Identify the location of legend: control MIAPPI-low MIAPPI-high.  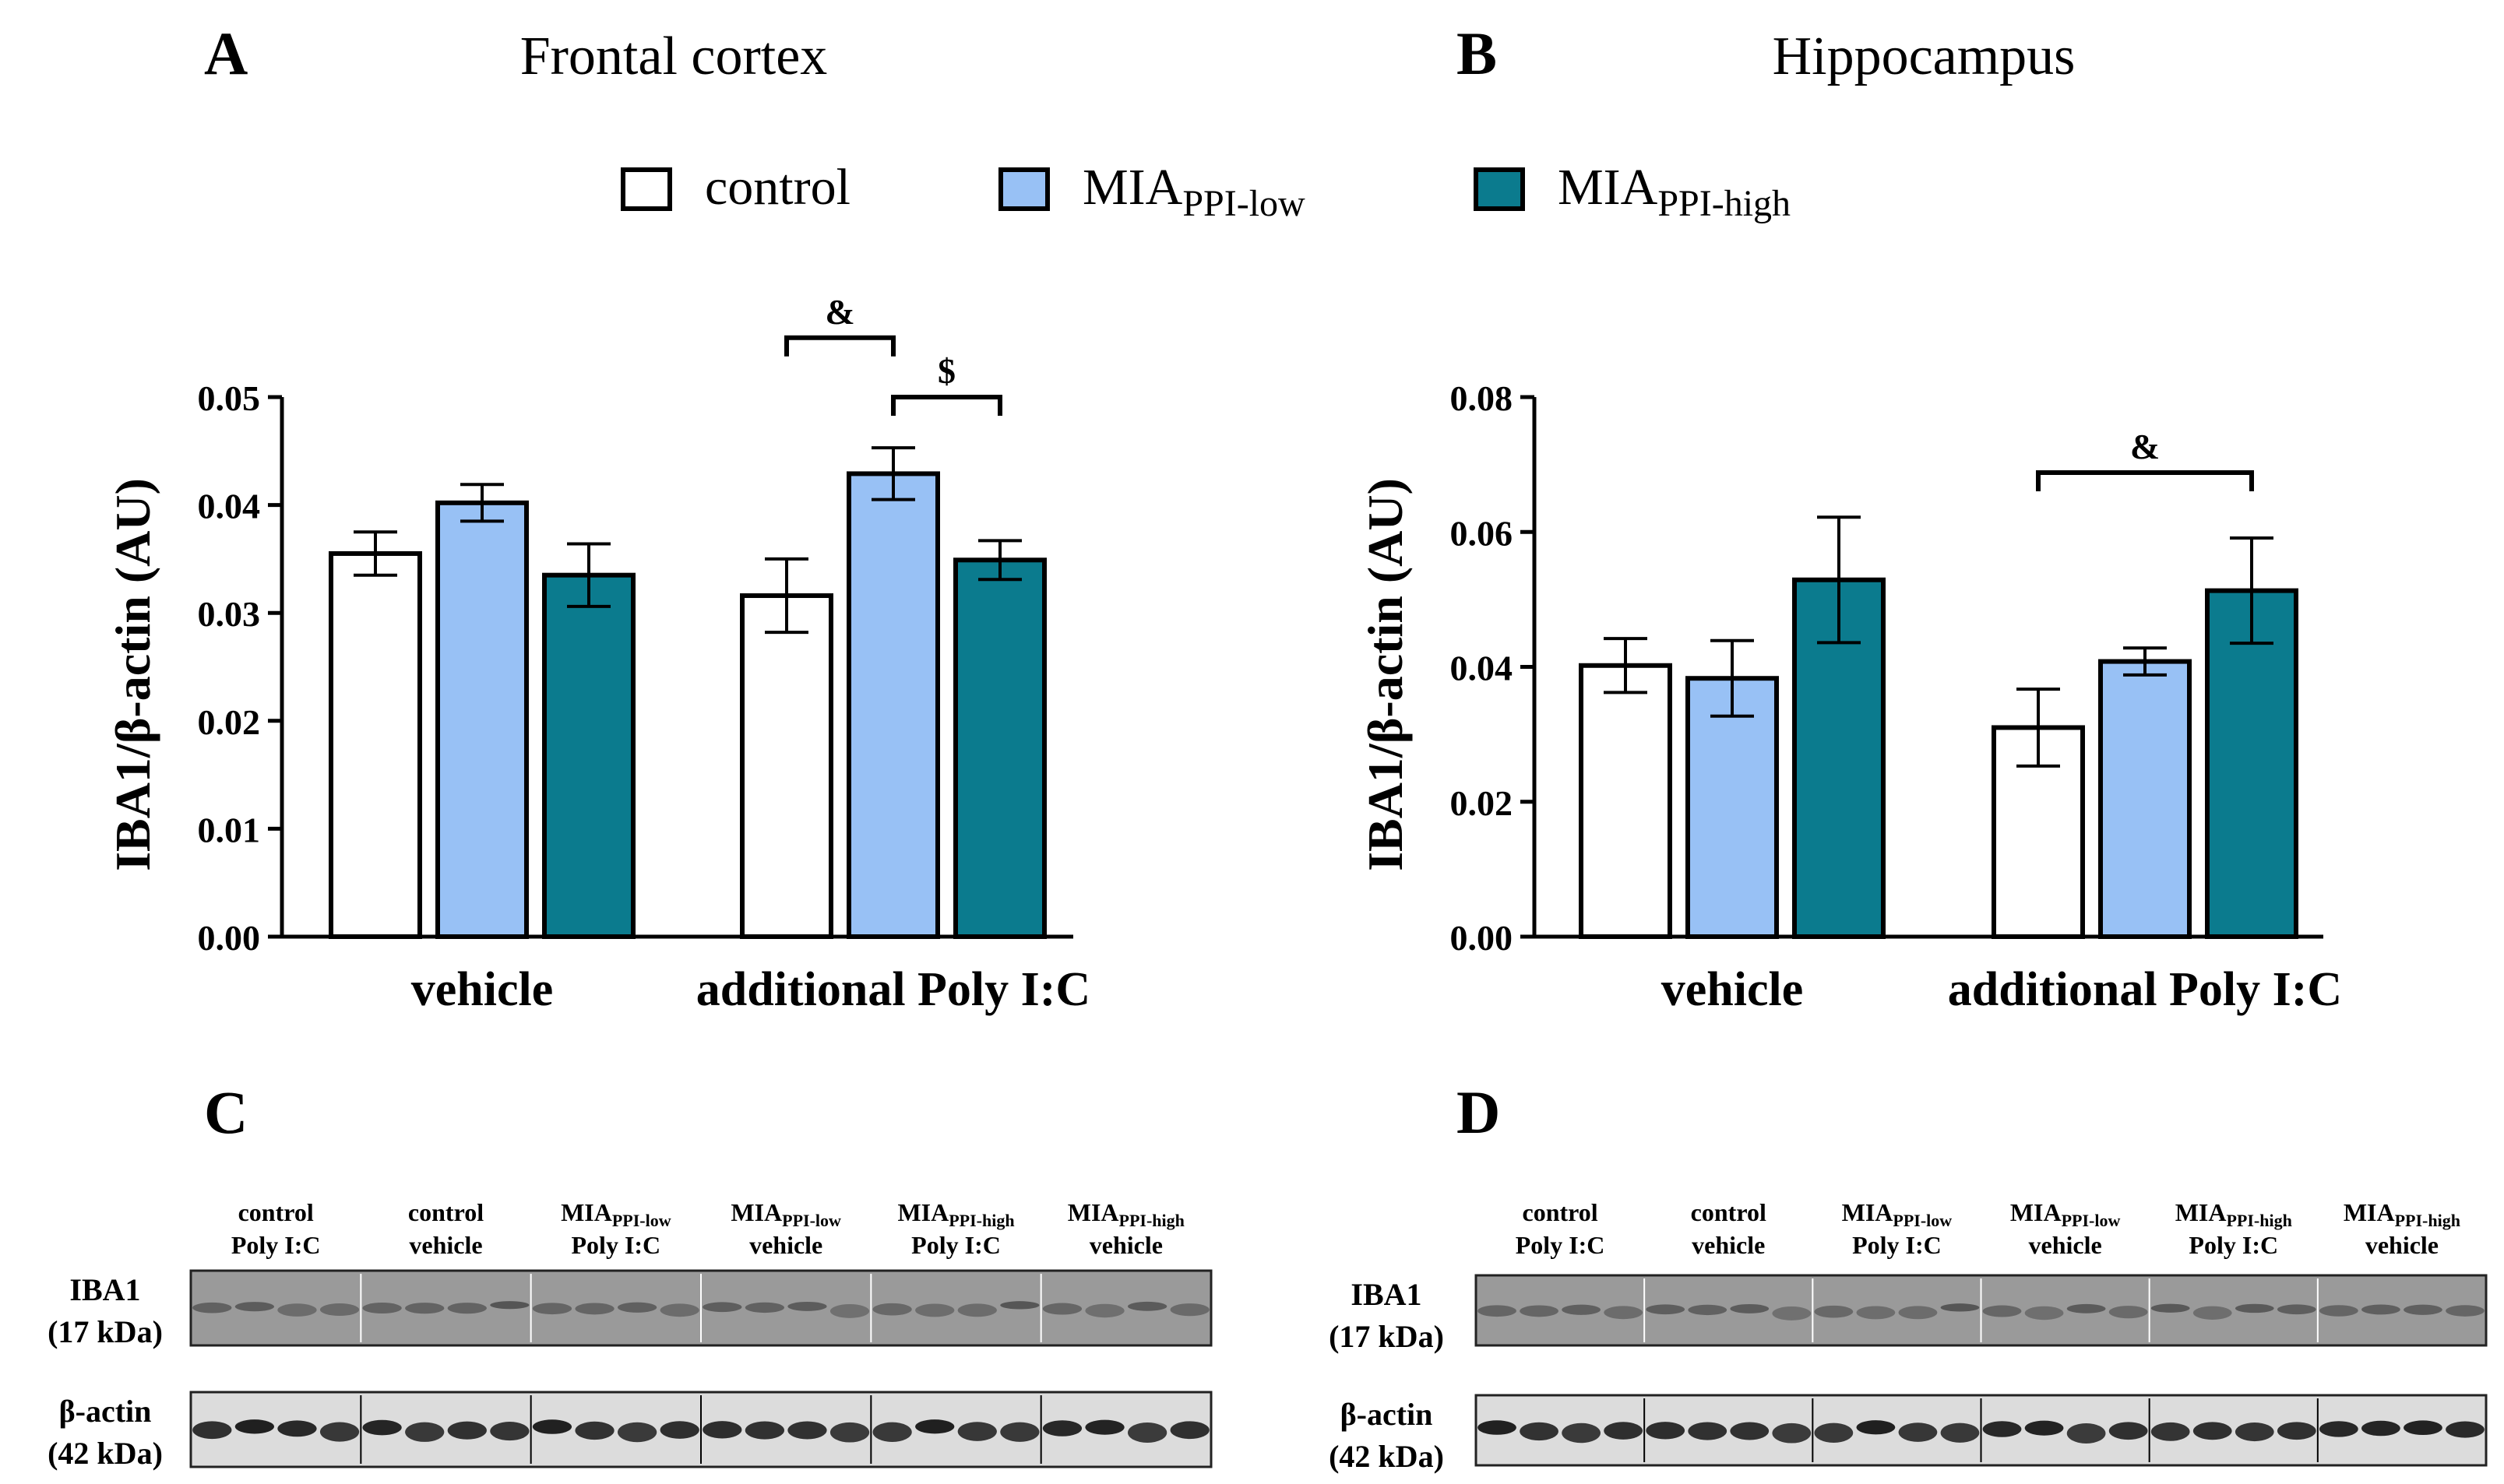
(1206, 192).